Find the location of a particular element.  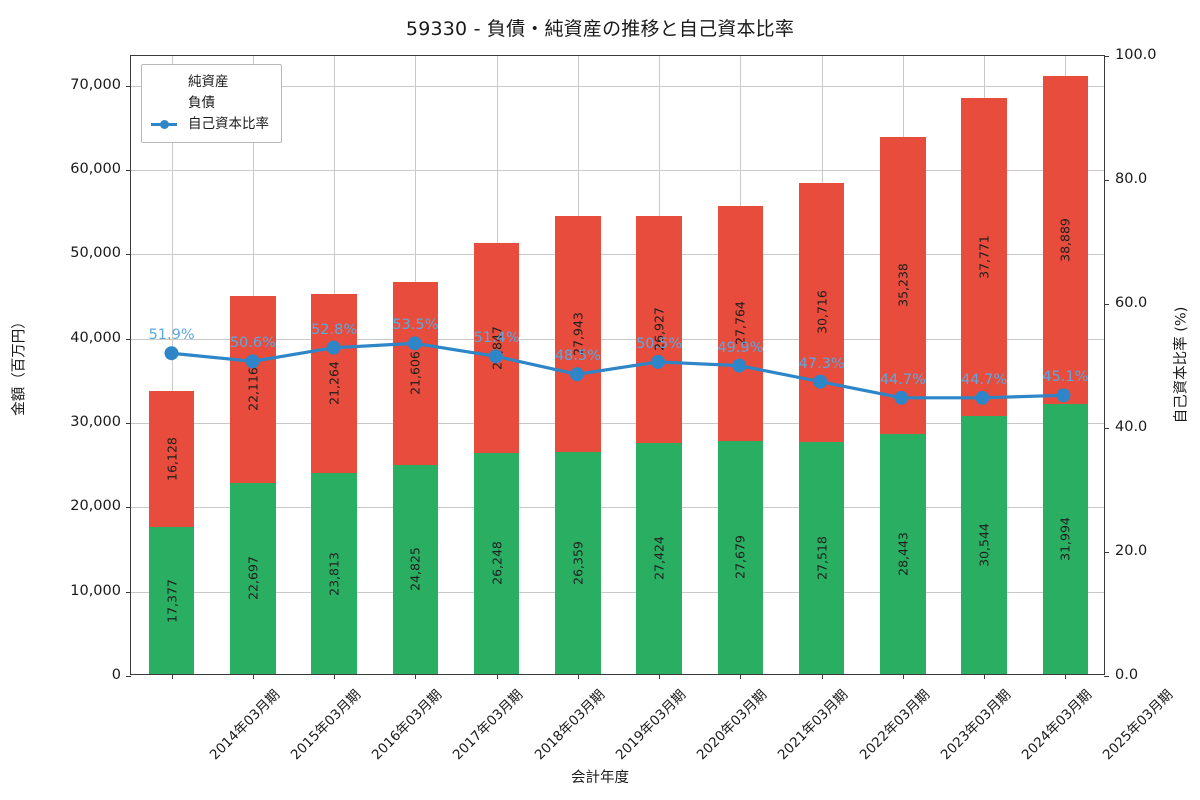

red-swatch-icon is located at coordinates (164, 103).